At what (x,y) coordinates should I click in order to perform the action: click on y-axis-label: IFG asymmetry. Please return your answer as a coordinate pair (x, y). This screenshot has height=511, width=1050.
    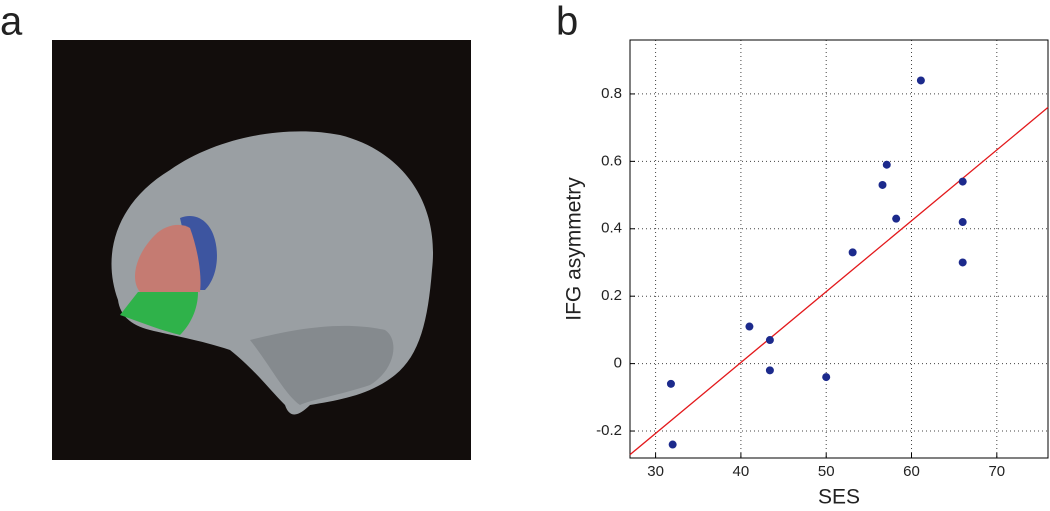
    Looking at the image, I should click on (574, 249).